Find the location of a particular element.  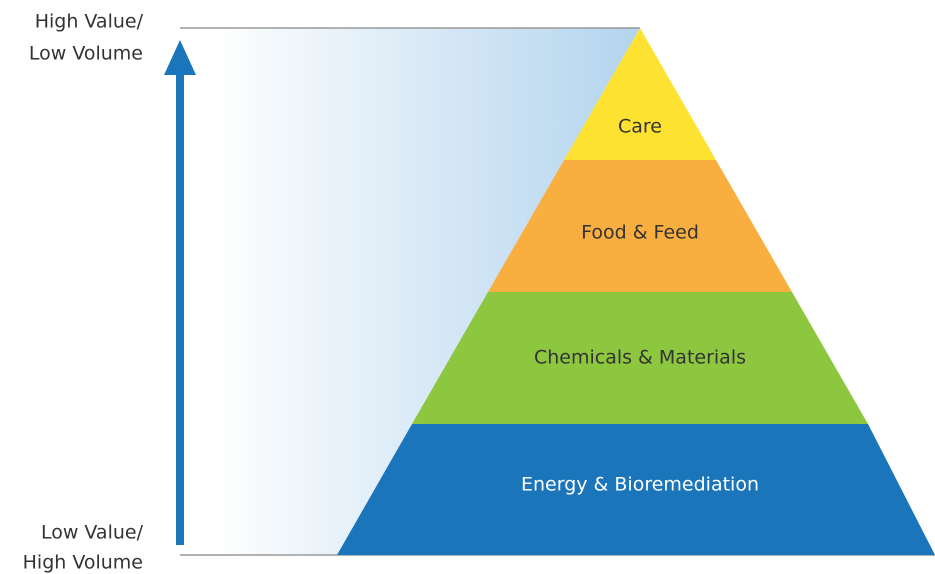

tier-food-feed is located at coordinates (640, 226).